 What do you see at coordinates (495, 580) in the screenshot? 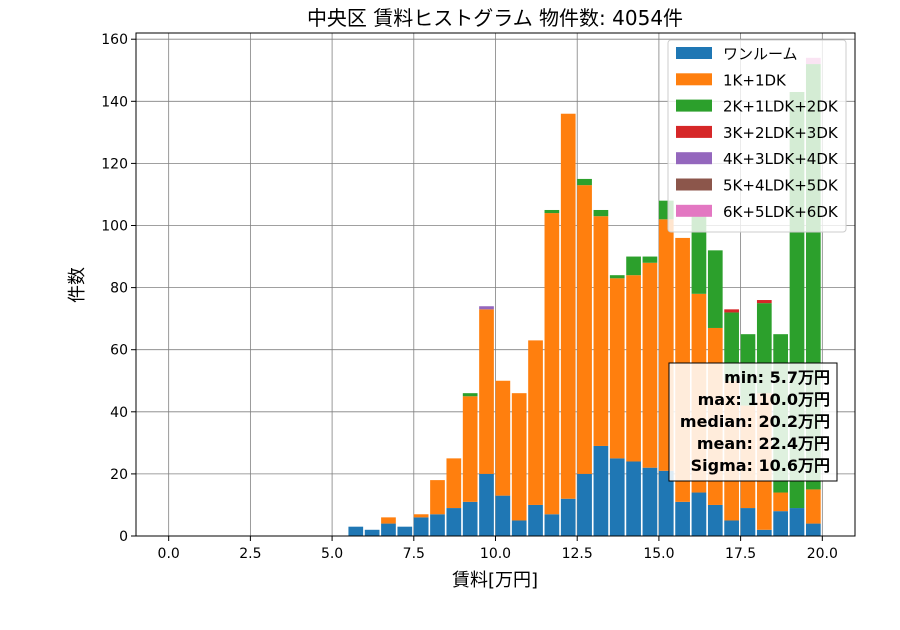
I see `x-axis-title: 賃料[万円]` at bounding box center [495, 580].